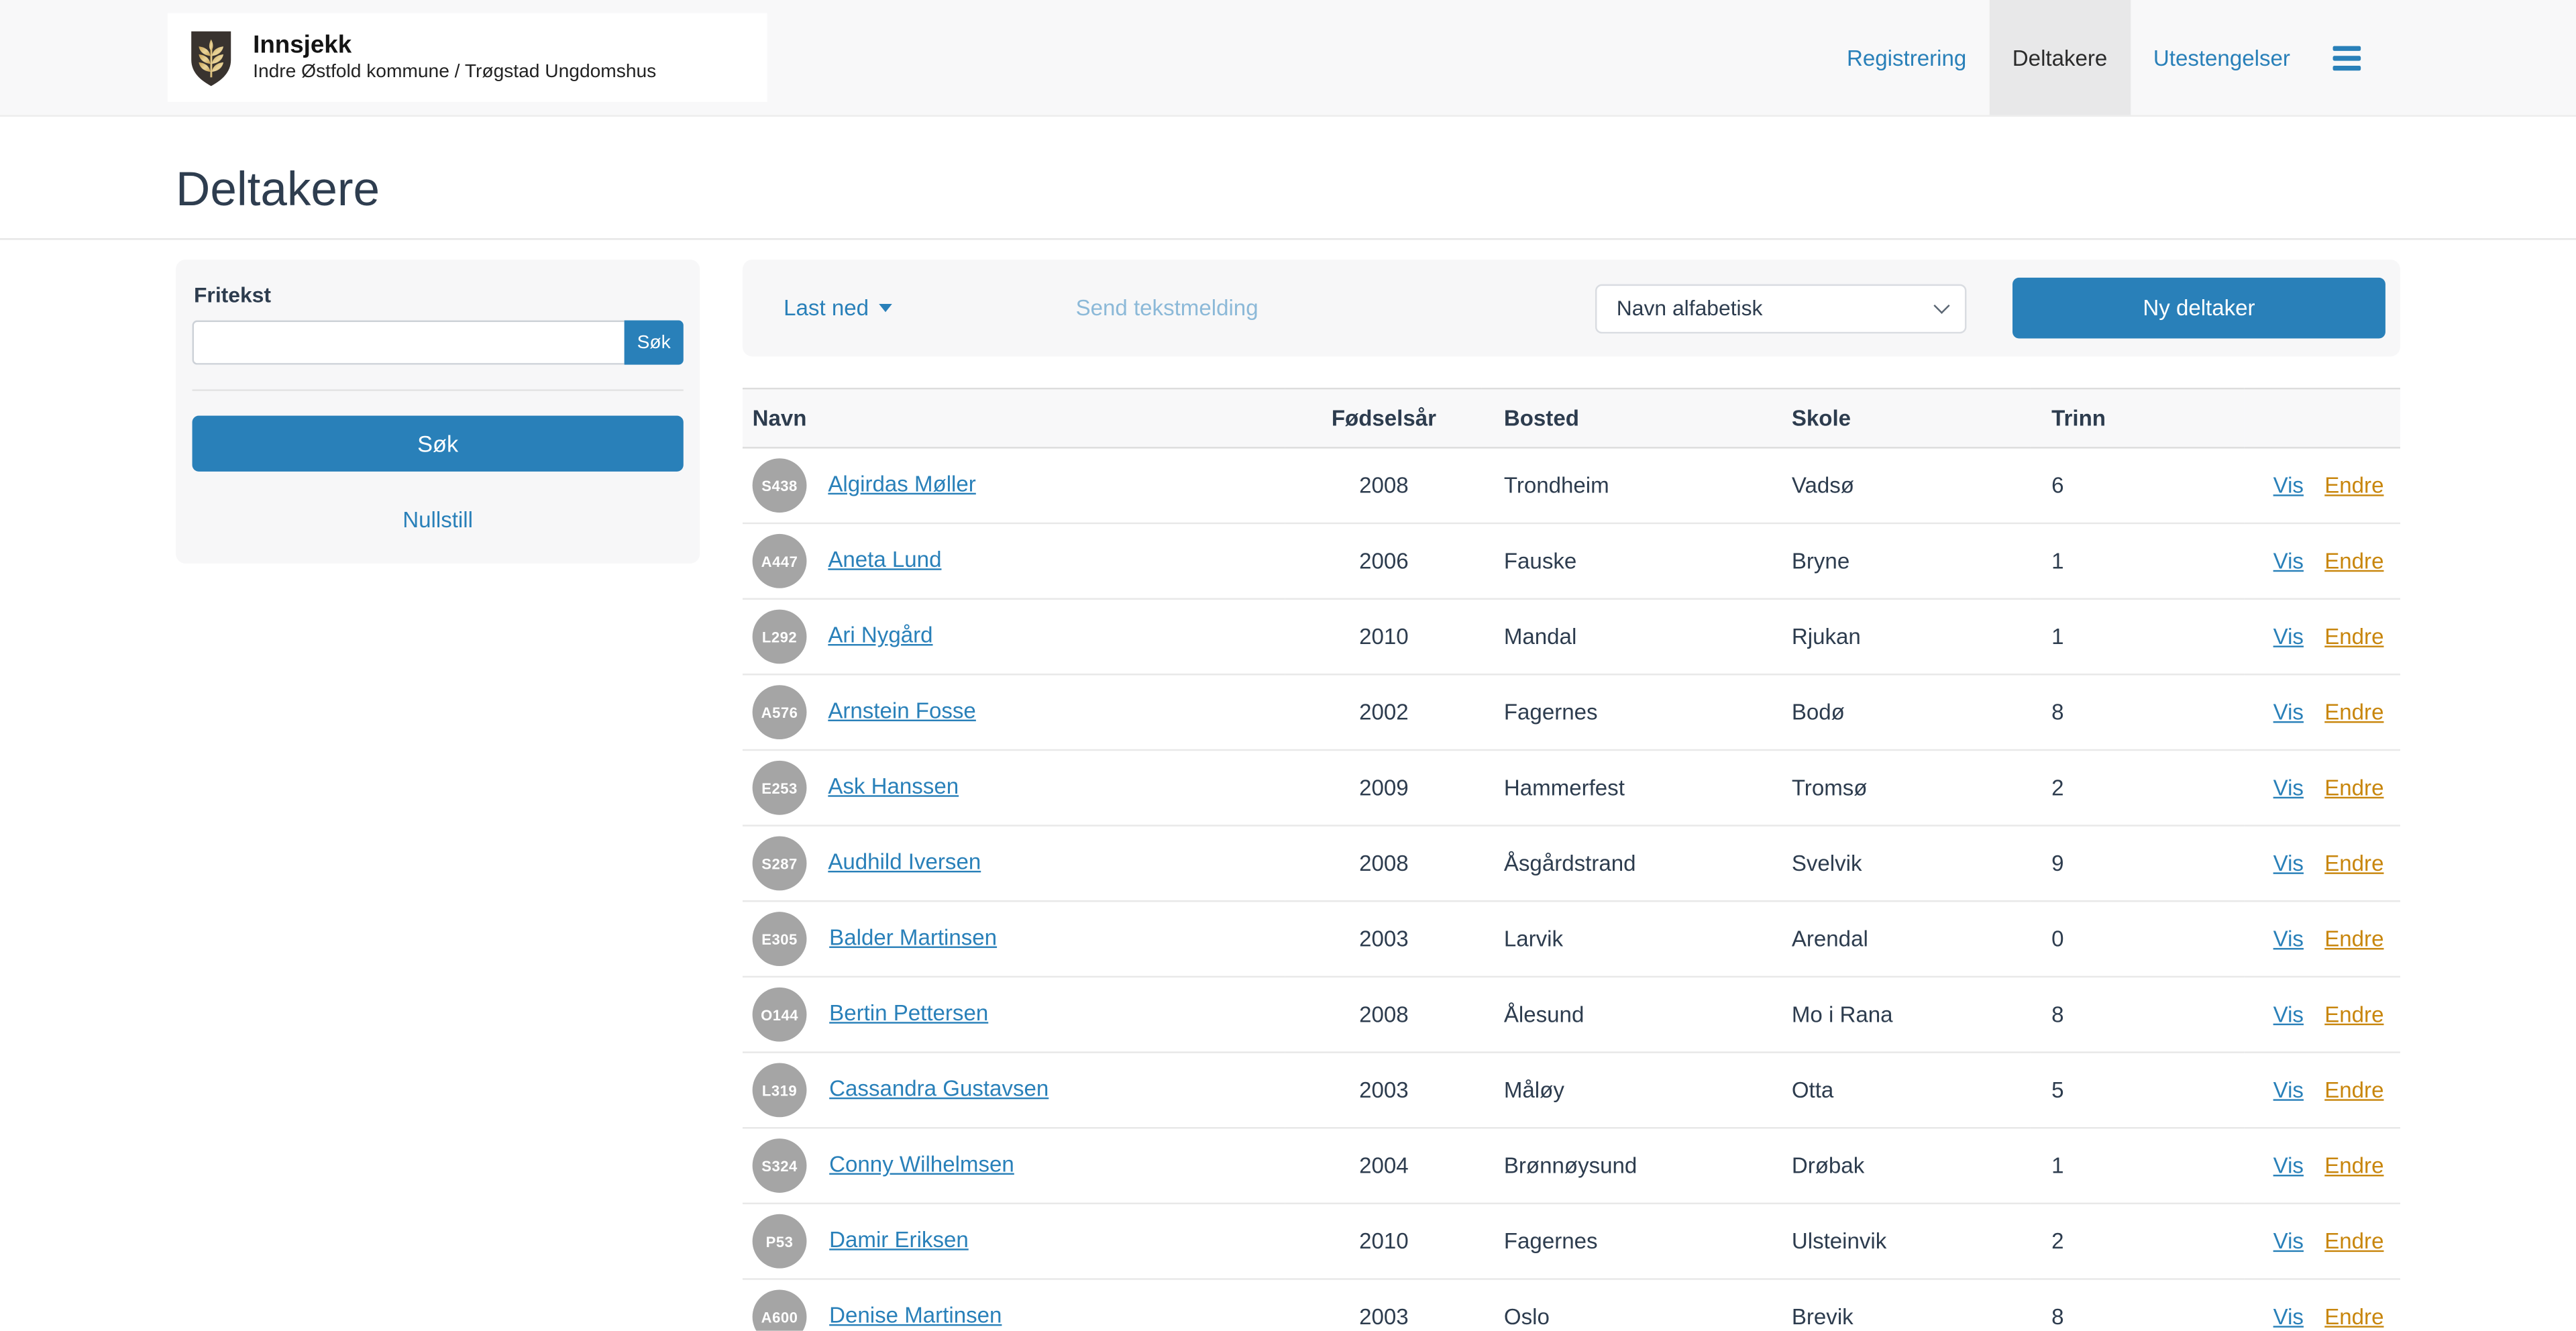 The height and width of the screenshot is (1331, 2576). I want to click on cell-city: Hammerfest, so click(1627, 788).